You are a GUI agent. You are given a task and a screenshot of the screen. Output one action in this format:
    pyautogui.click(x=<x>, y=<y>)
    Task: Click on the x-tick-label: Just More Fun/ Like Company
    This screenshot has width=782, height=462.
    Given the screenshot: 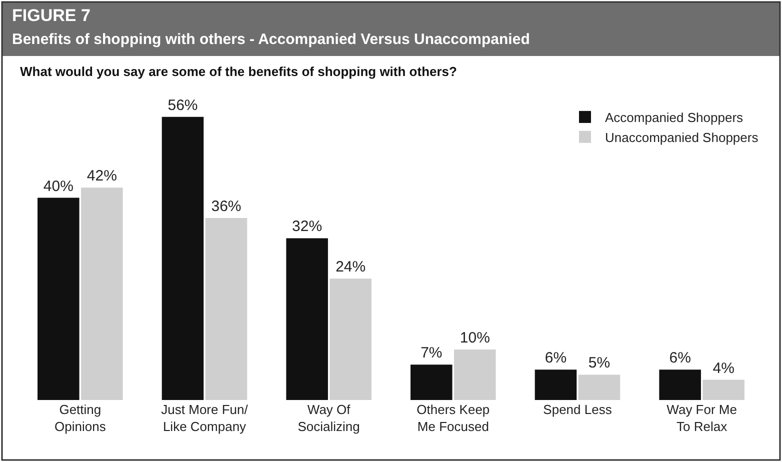 What is the action you would take?
    pyautogui.click(x=204, y=418)
    